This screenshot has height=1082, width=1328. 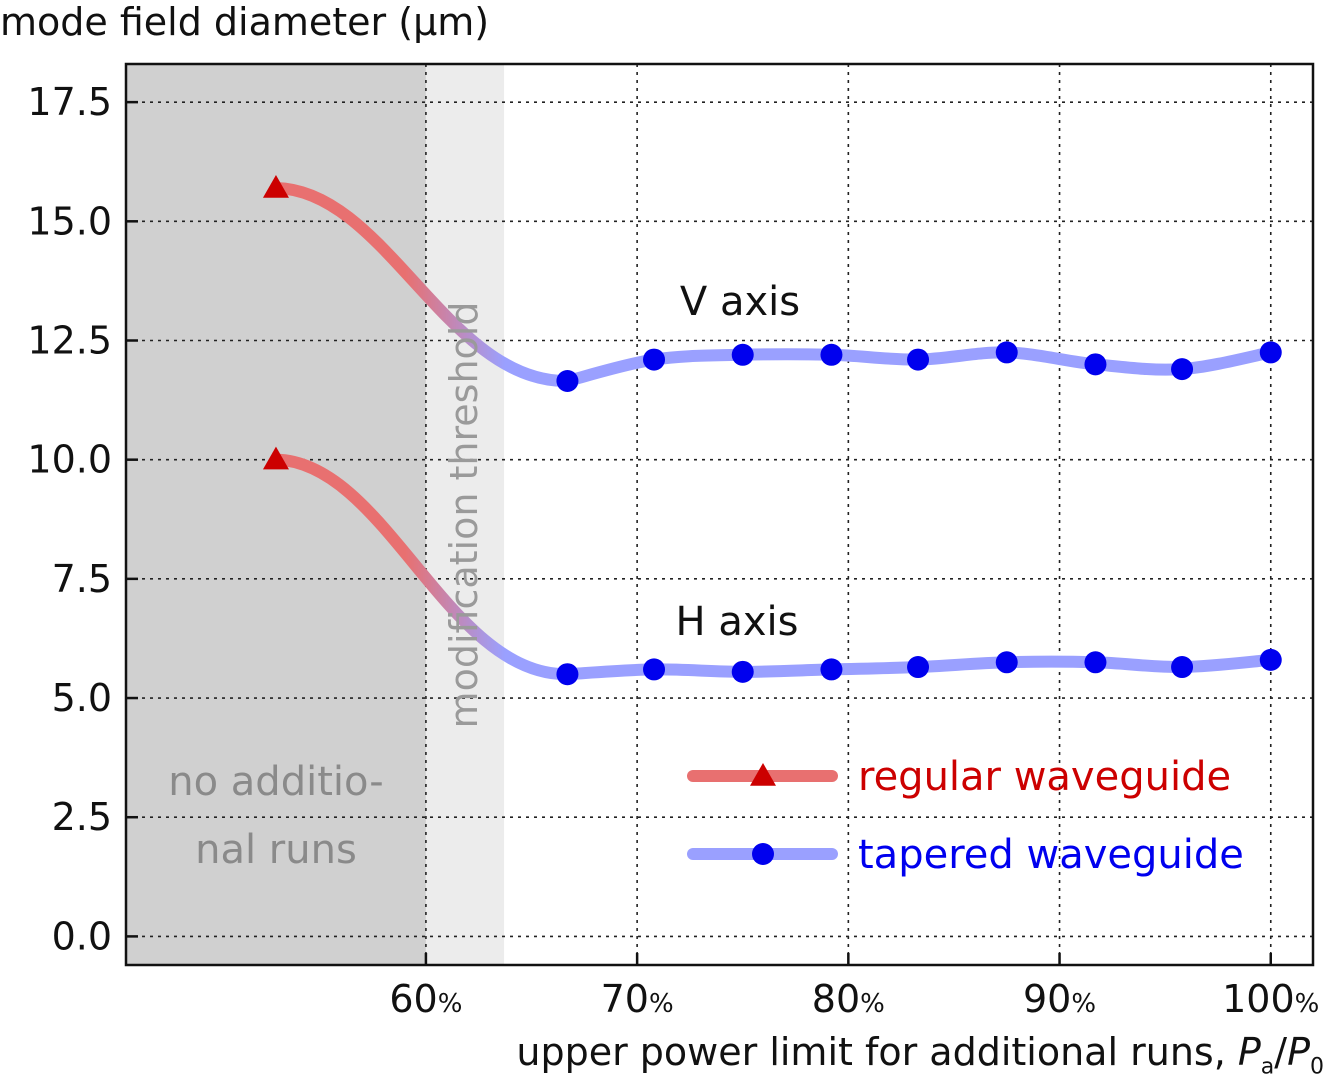 I want to click on legend-label-1: tapered waveguide, so click(x=1051, y=855).